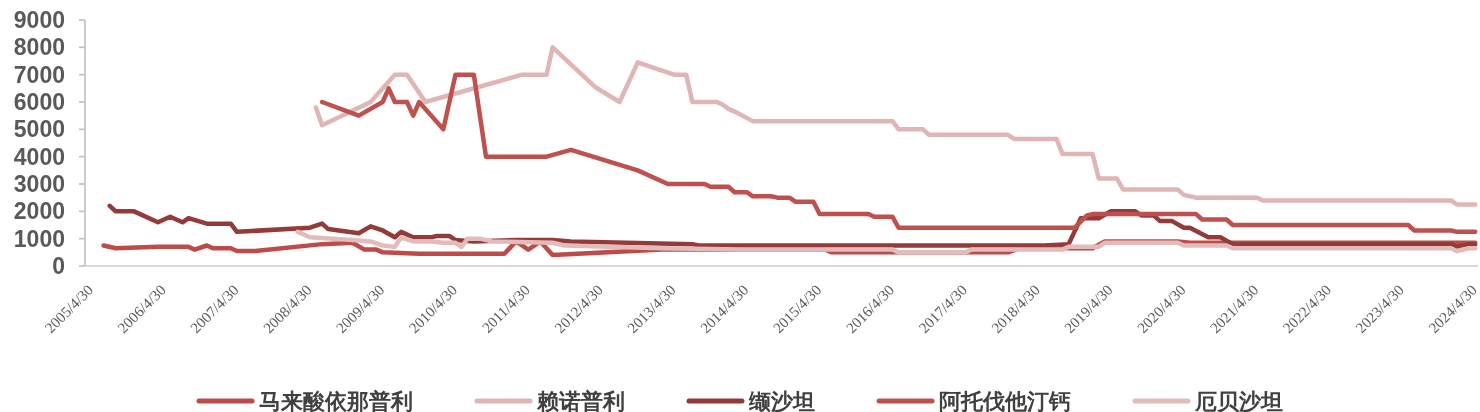  What do you see at coordinates (39, 102) in the screenshot?
I see `y-tick-label: 6000` at bounding box center [39, 102].